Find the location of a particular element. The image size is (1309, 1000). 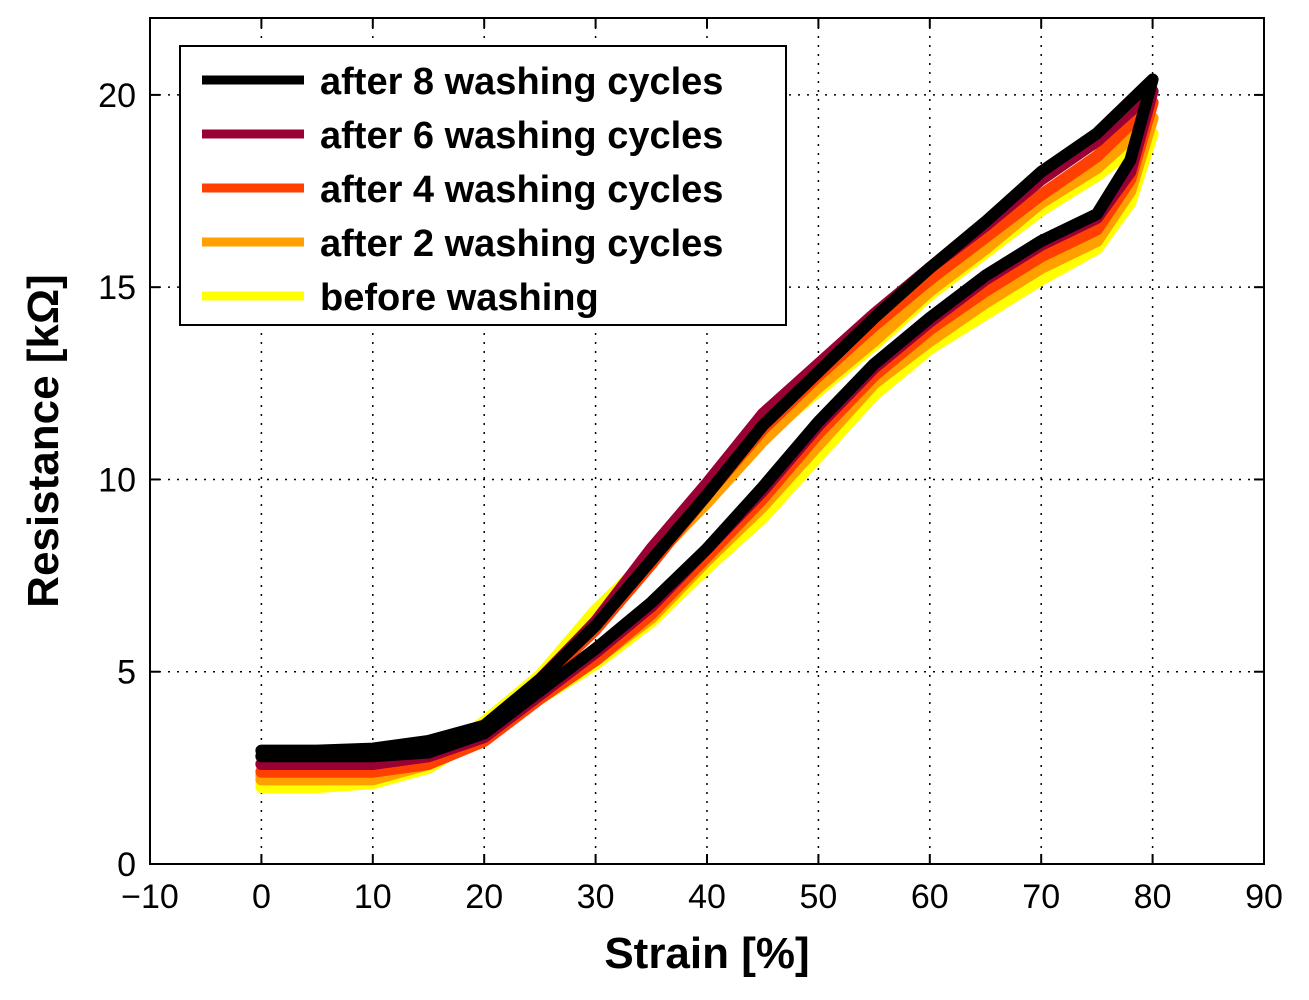

y-axis-label: Resistance [kΩ] is located at coordinates (43, 441).